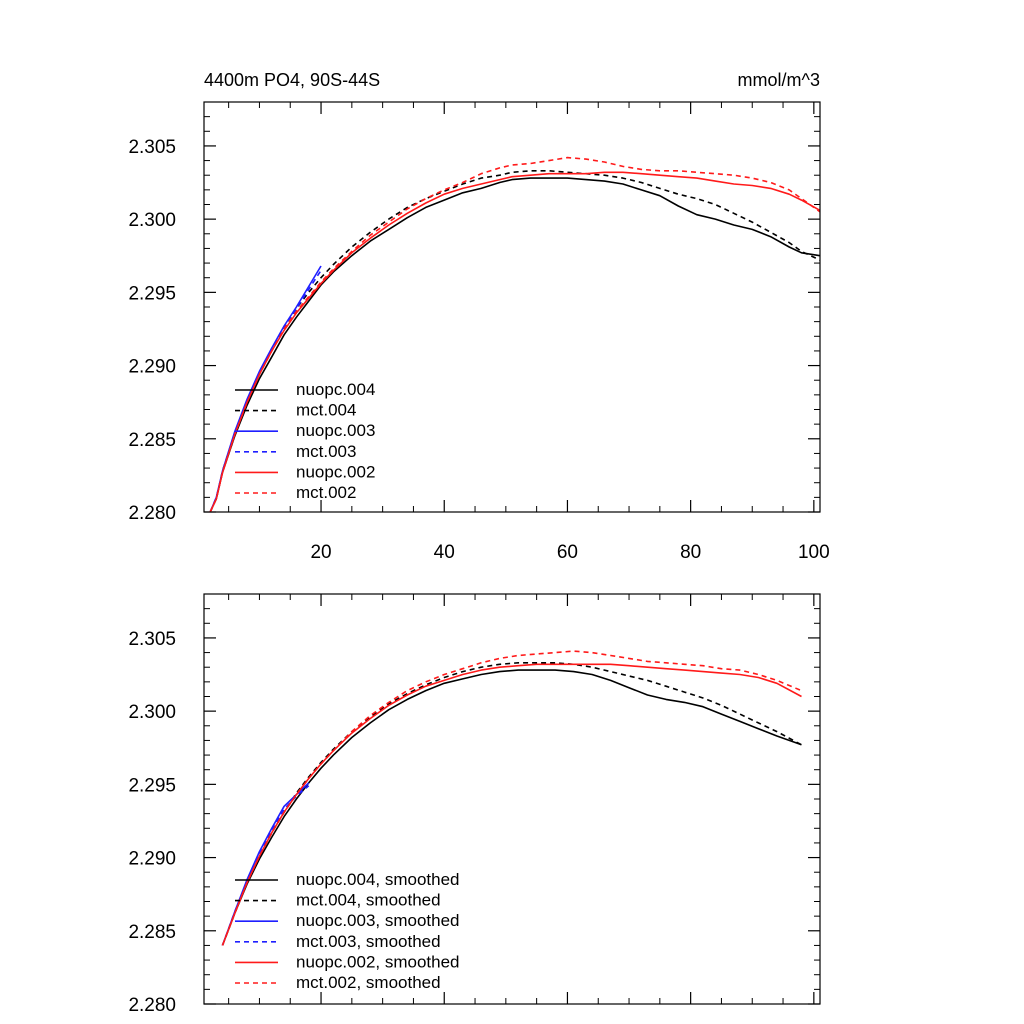 The width and height of the screenshot is (1024, 1024). What do you see at coordinates (814, 552) in the screenshot?
I see `x-tick-label: 100` at bounding box center [814, 552].